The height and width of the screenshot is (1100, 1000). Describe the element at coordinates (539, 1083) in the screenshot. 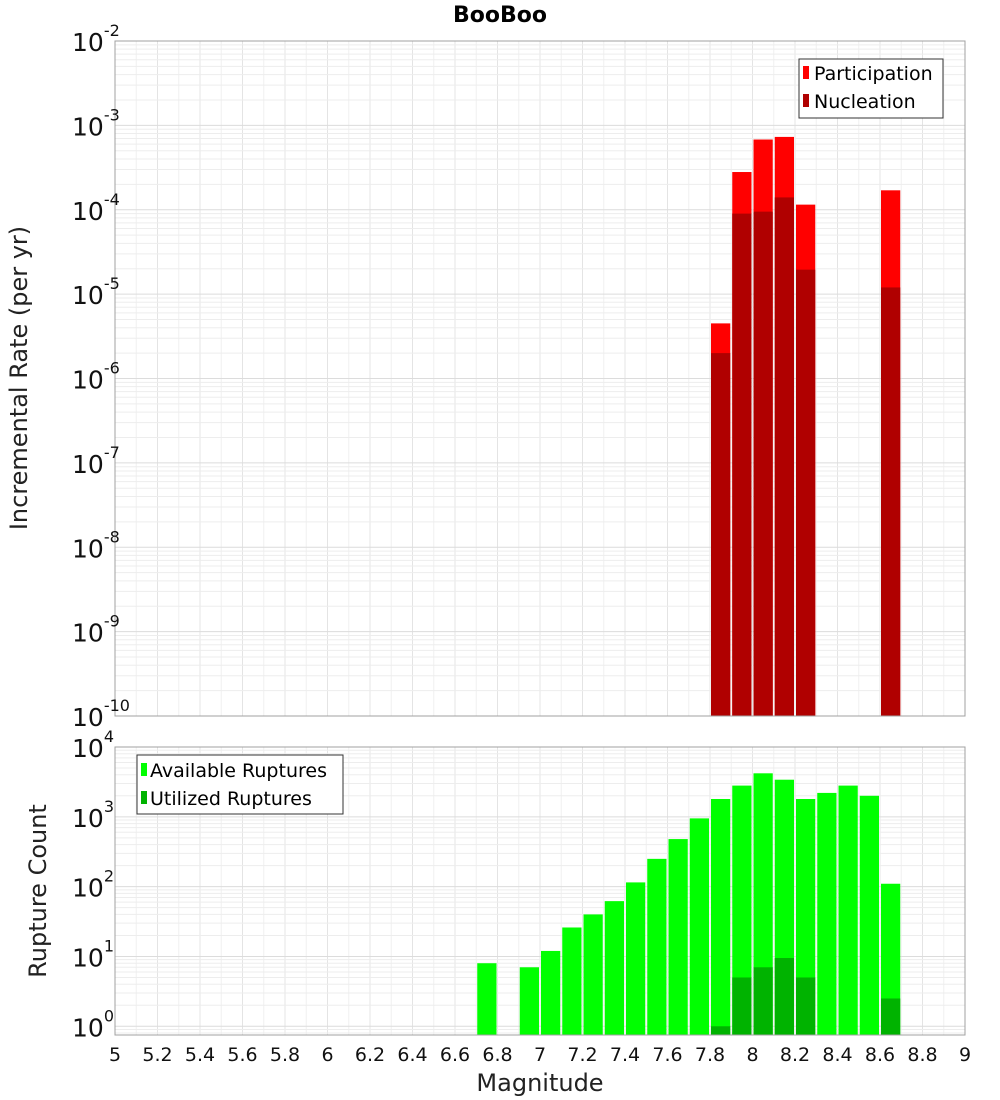

I see `x-axis-label: Magnitude` at that location.